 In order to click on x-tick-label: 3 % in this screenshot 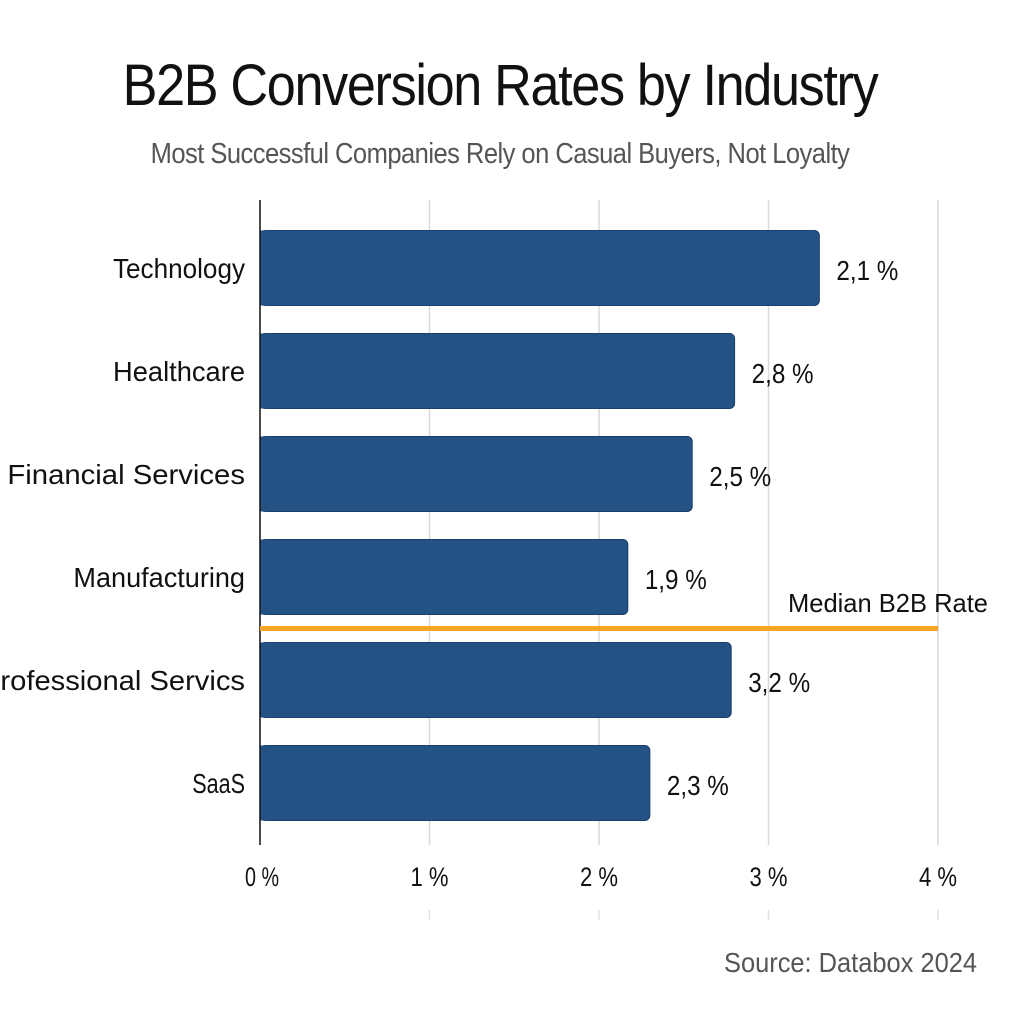, I will do `click(769, 877)`.